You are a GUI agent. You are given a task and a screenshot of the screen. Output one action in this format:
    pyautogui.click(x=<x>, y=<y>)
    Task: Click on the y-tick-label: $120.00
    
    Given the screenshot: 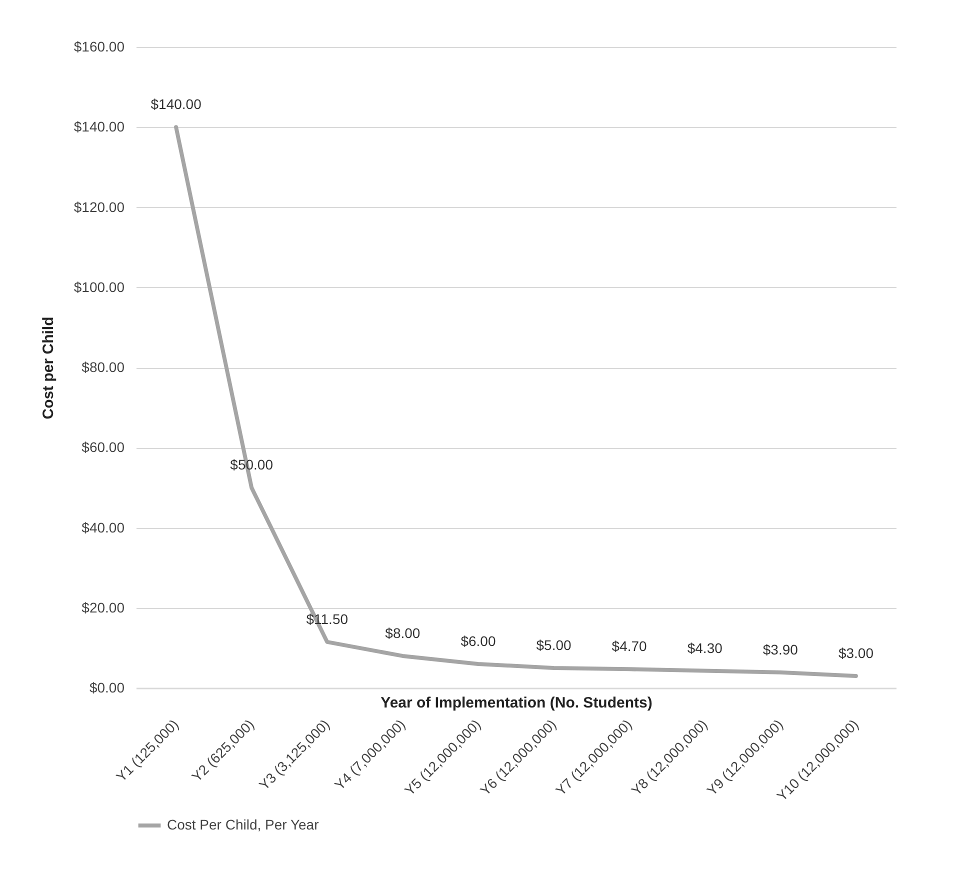 What is the action you would take?
    pyautogui.click(x=99, y=206)
    